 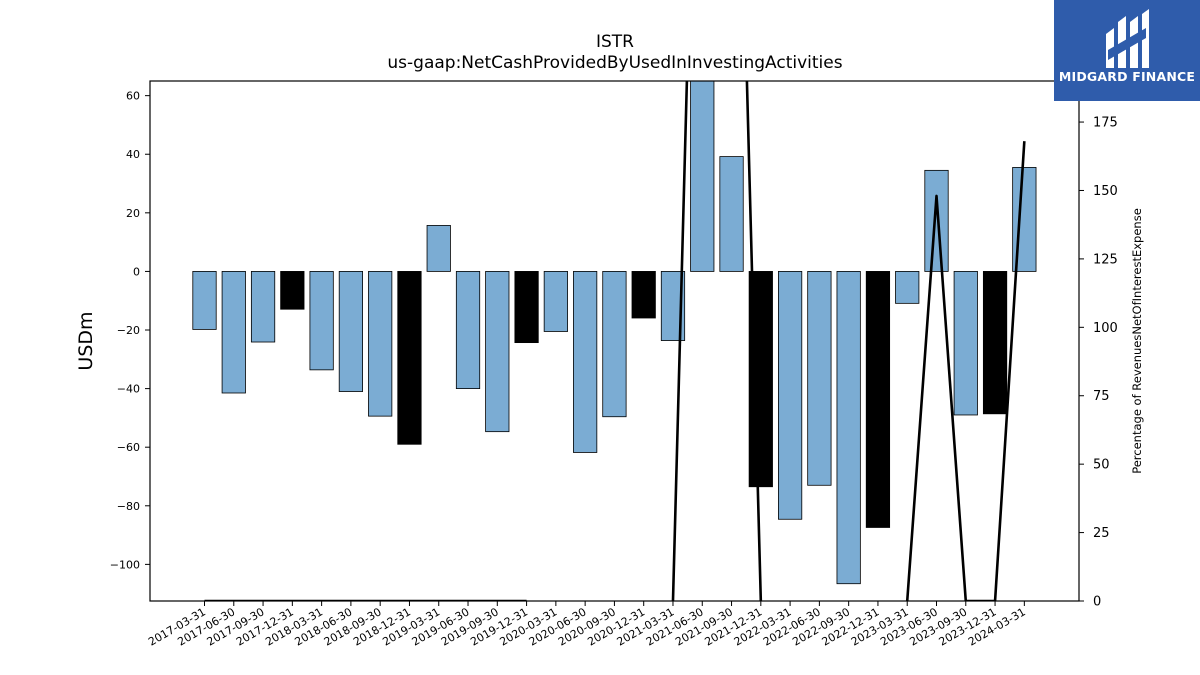 I want to click on midgard-logo-icon, so click(x=1127, y=38).